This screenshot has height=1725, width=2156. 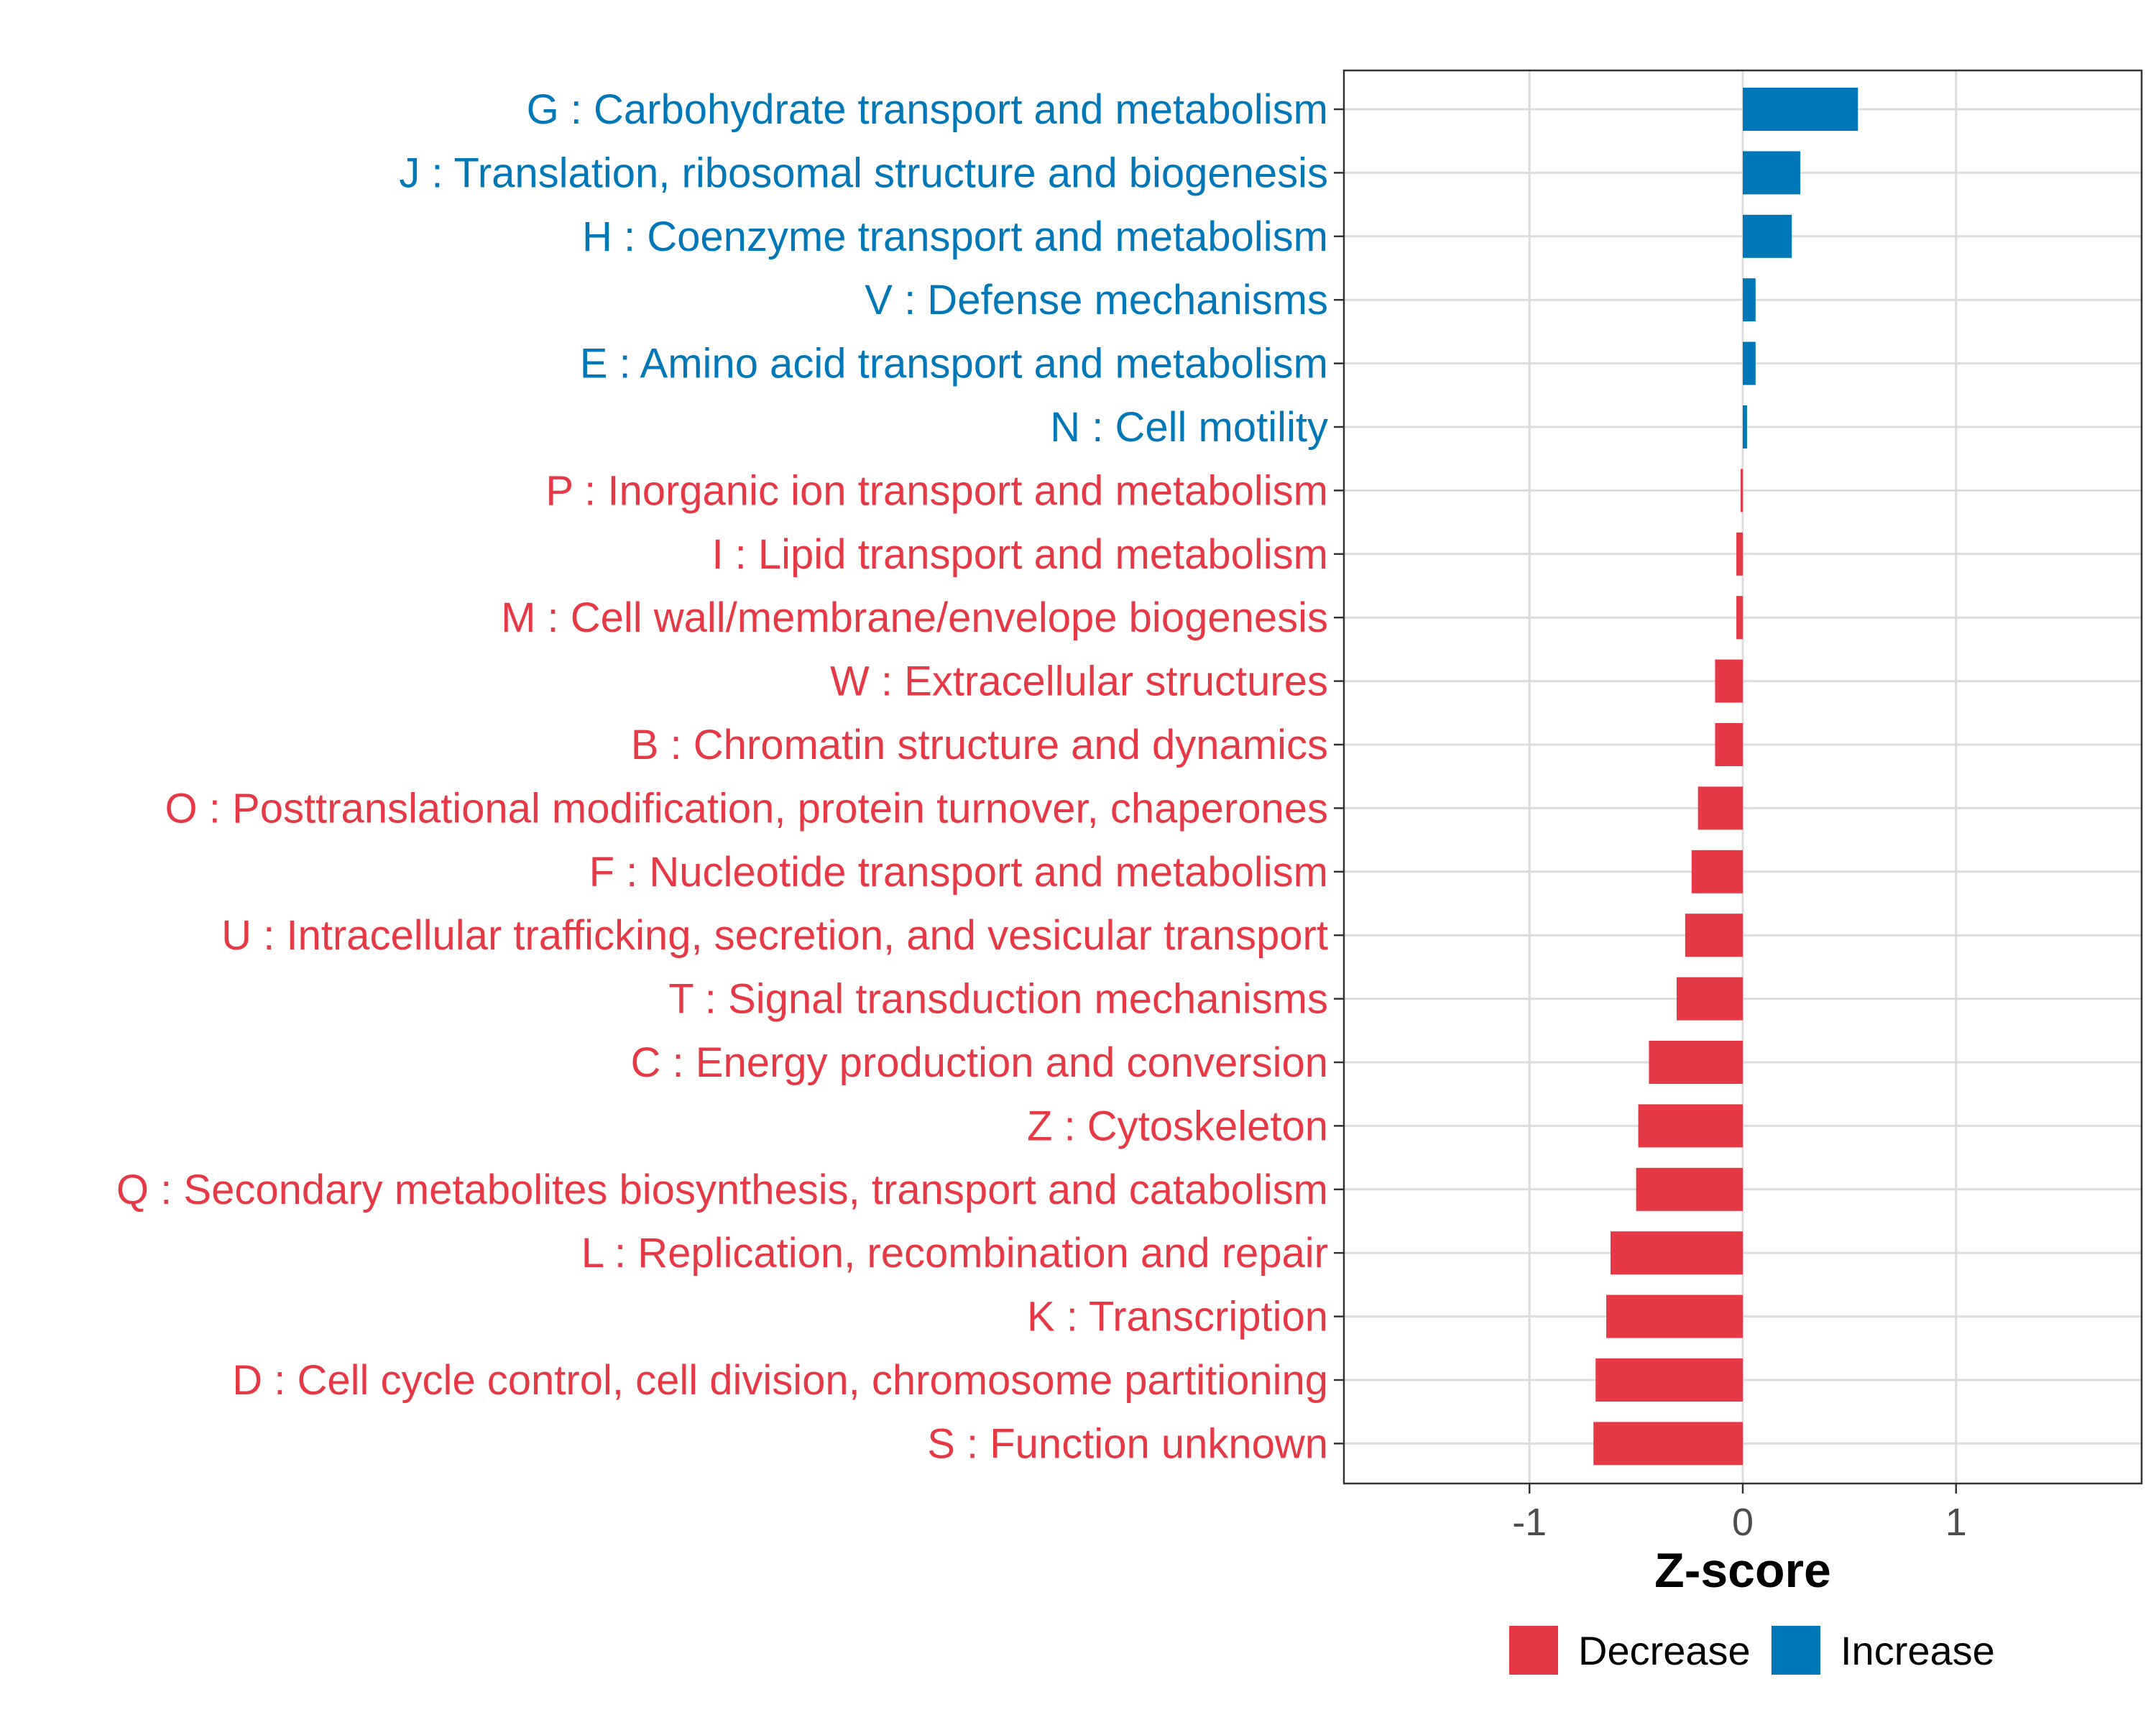 I want to click on x-axis-title: Z-score, so click(x=1743, y=1570).